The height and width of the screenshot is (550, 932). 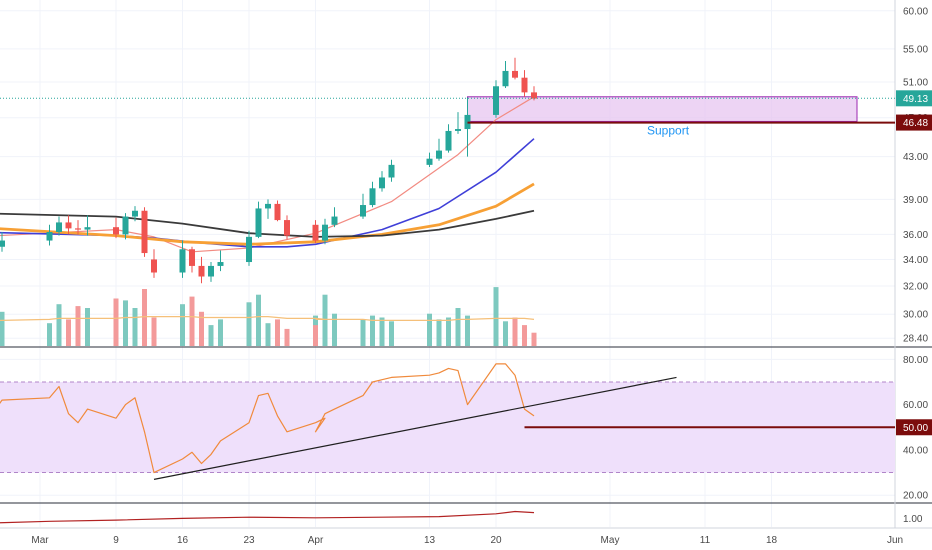 I want to click on price-tick-label: 28.40, so click(x=915, y=339).